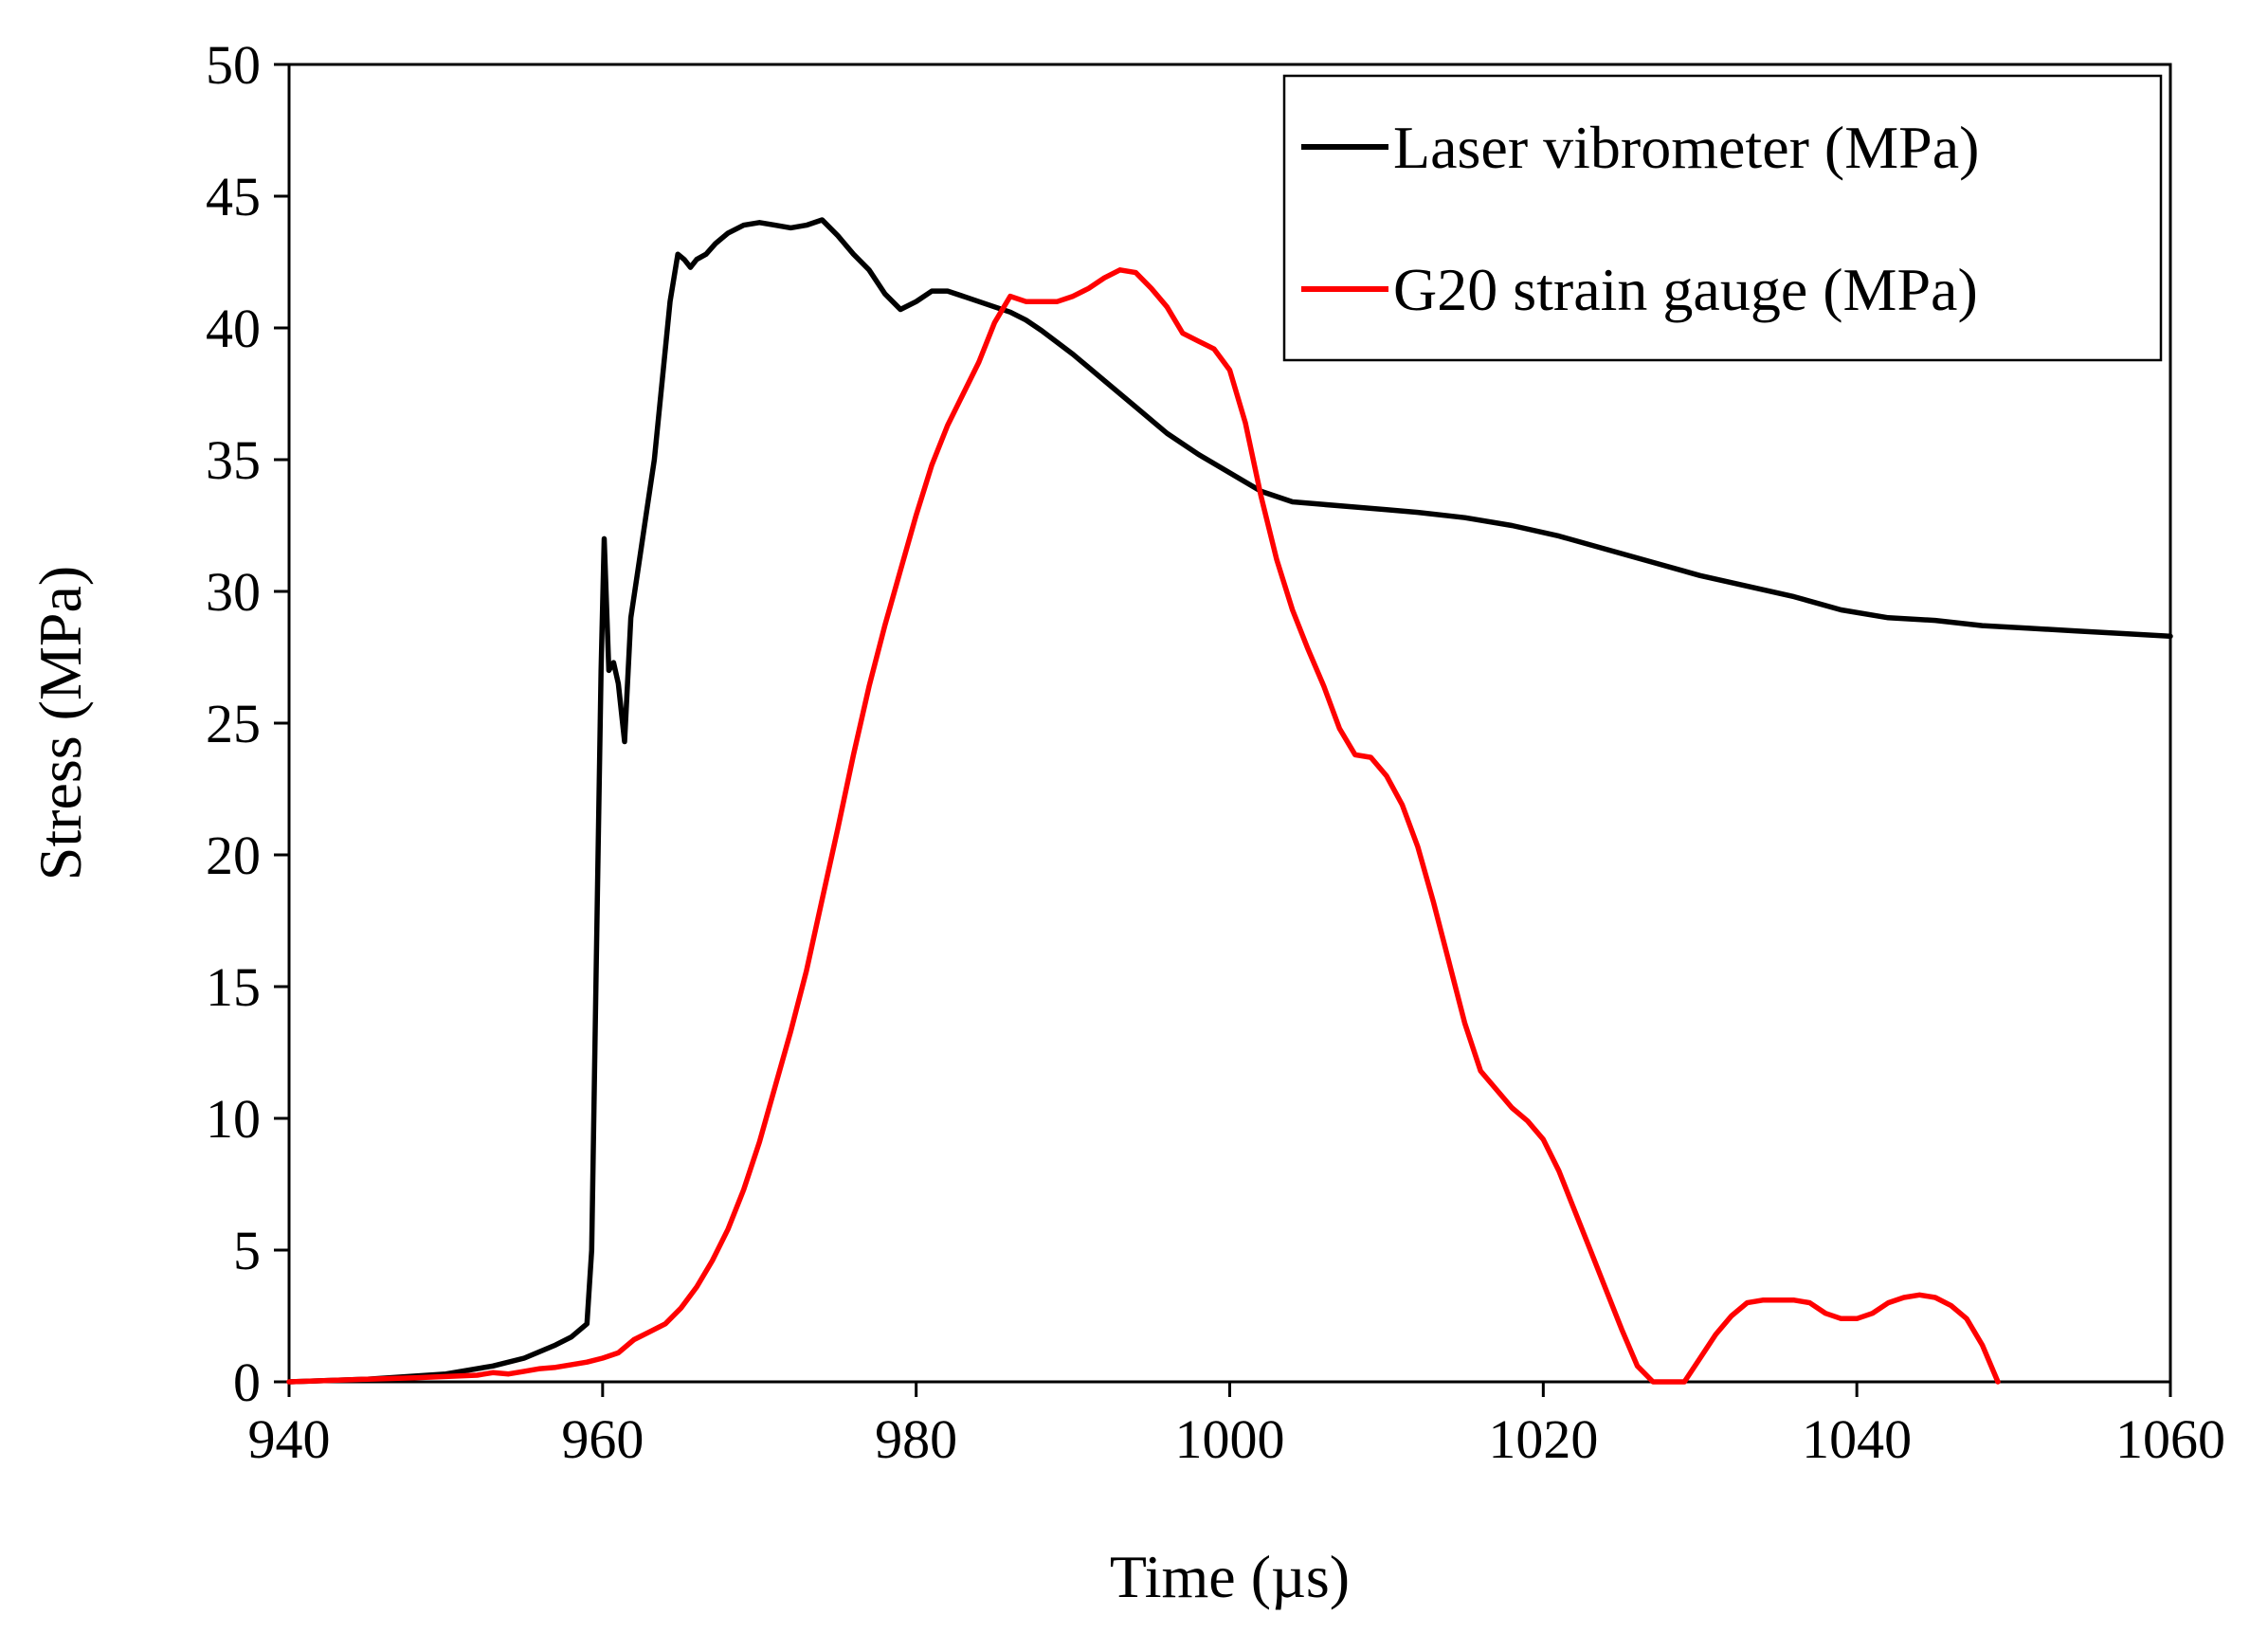 The height and width of the screenshot is (1651, 2268). I want to click on x-tick-label: 1060, so click(2170, 1439).